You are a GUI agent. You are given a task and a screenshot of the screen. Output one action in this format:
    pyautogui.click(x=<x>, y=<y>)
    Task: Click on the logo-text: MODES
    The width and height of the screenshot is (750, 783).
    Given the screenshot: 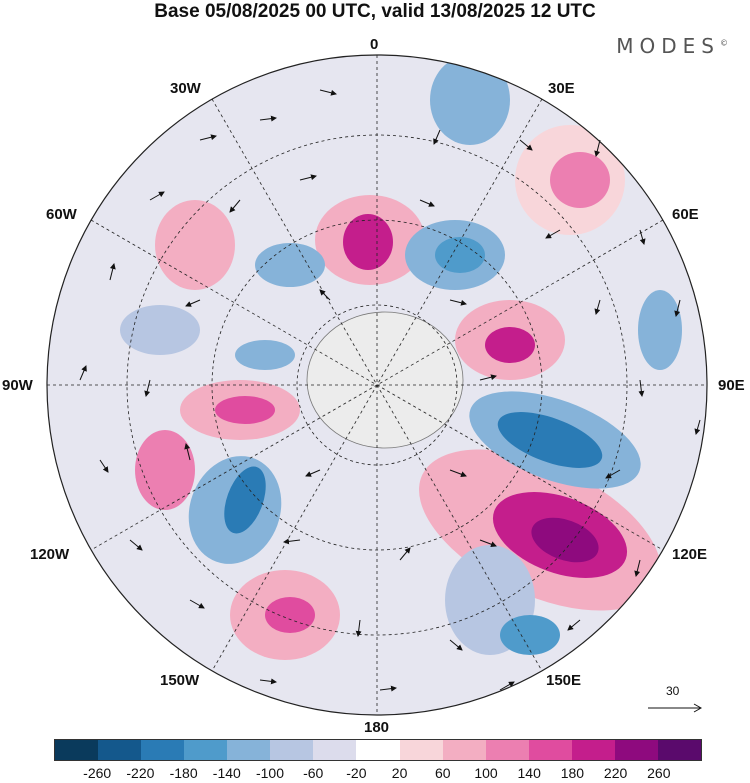 What is the action you would take?
    pyautogui.click(x=668, y=46)
    